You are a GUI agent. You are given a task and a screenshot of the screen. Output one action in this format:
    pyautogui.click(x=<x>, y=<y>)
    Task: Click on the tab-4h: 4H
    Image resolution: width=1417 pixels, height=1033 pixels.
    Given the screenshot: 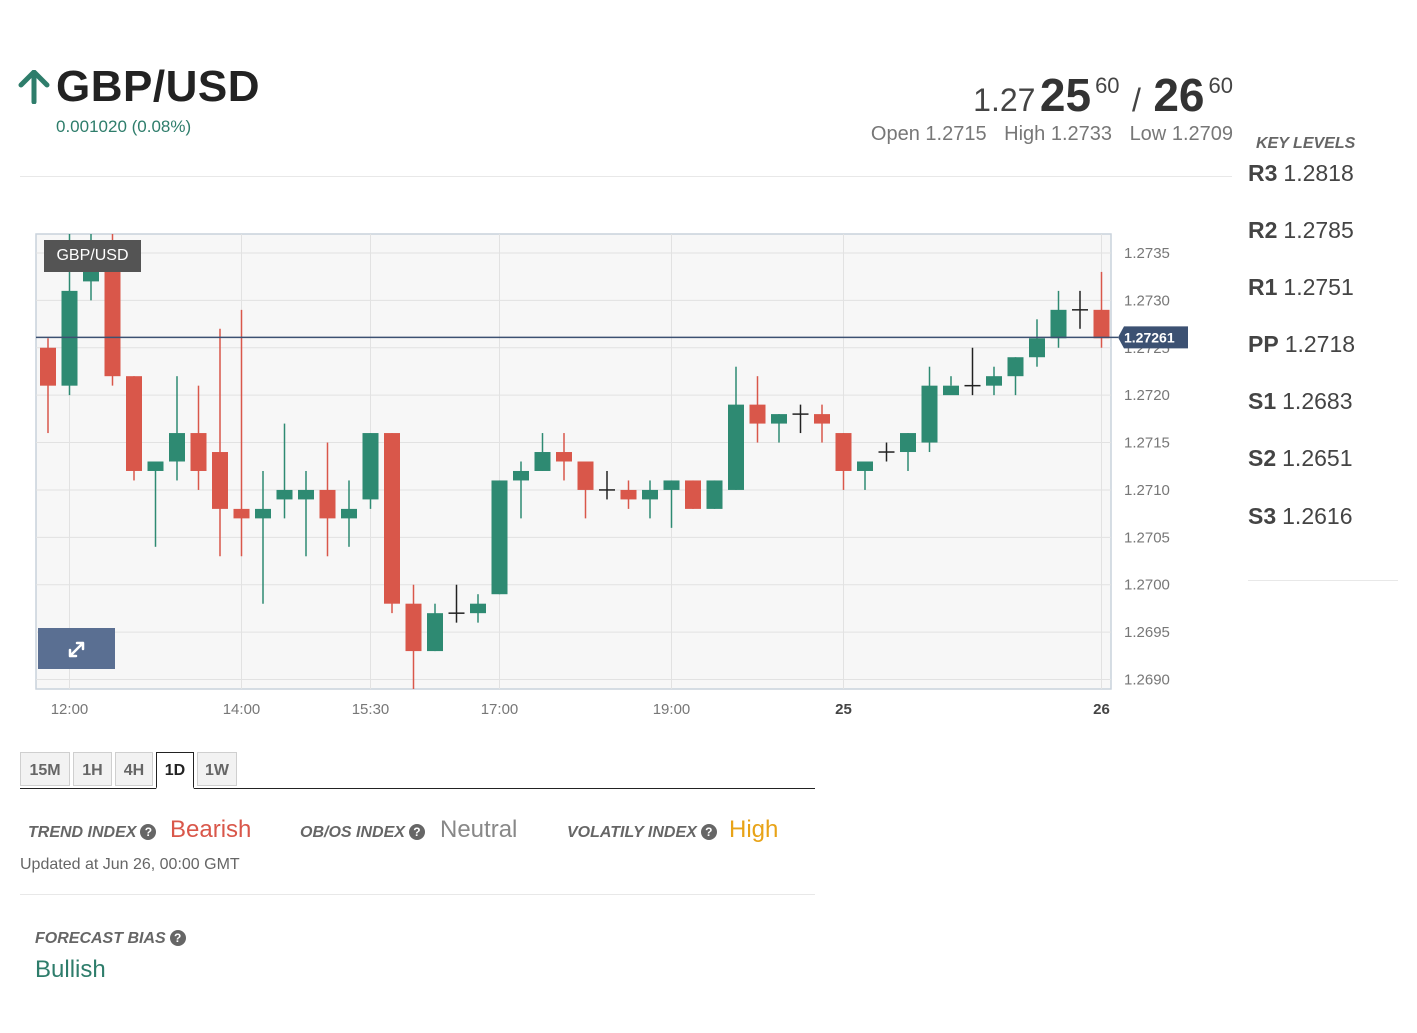 What is the action you would take?
    pyautogui.click(x=134, y=769)
    